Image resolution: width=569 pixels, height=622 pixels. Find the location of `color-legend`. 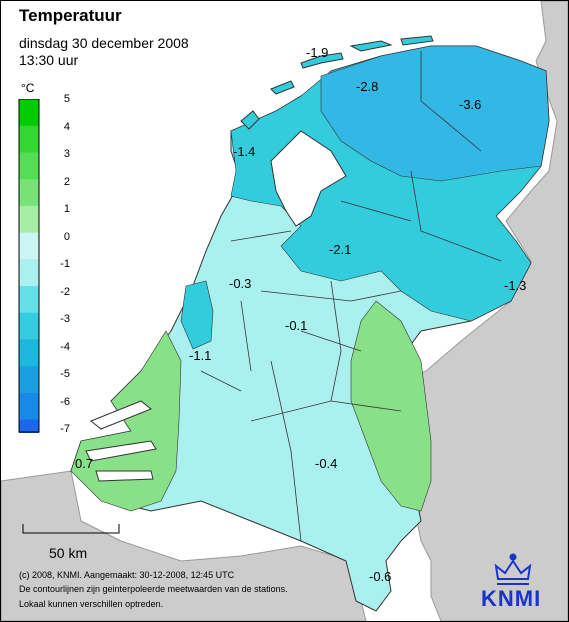

color-legend is located at coordinates (29, 266).